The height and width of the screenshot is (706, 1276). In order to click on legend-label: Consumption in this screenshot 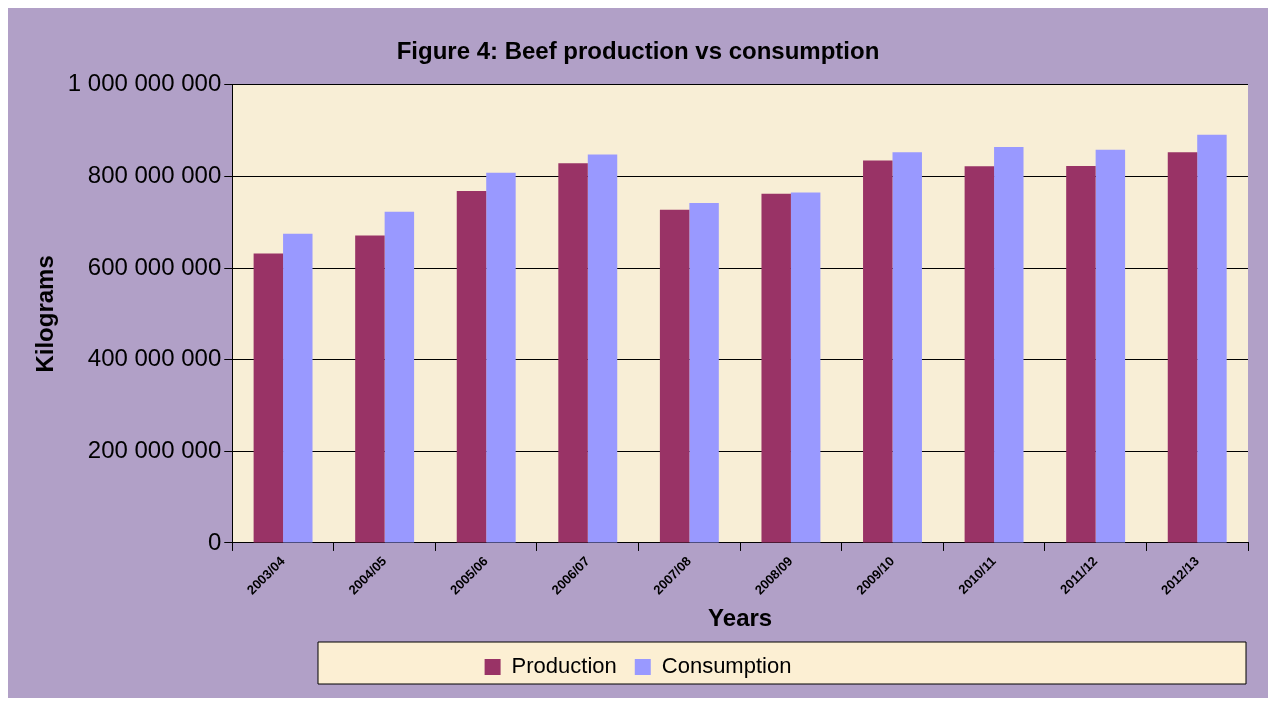, I will do `click(726, 666)`.